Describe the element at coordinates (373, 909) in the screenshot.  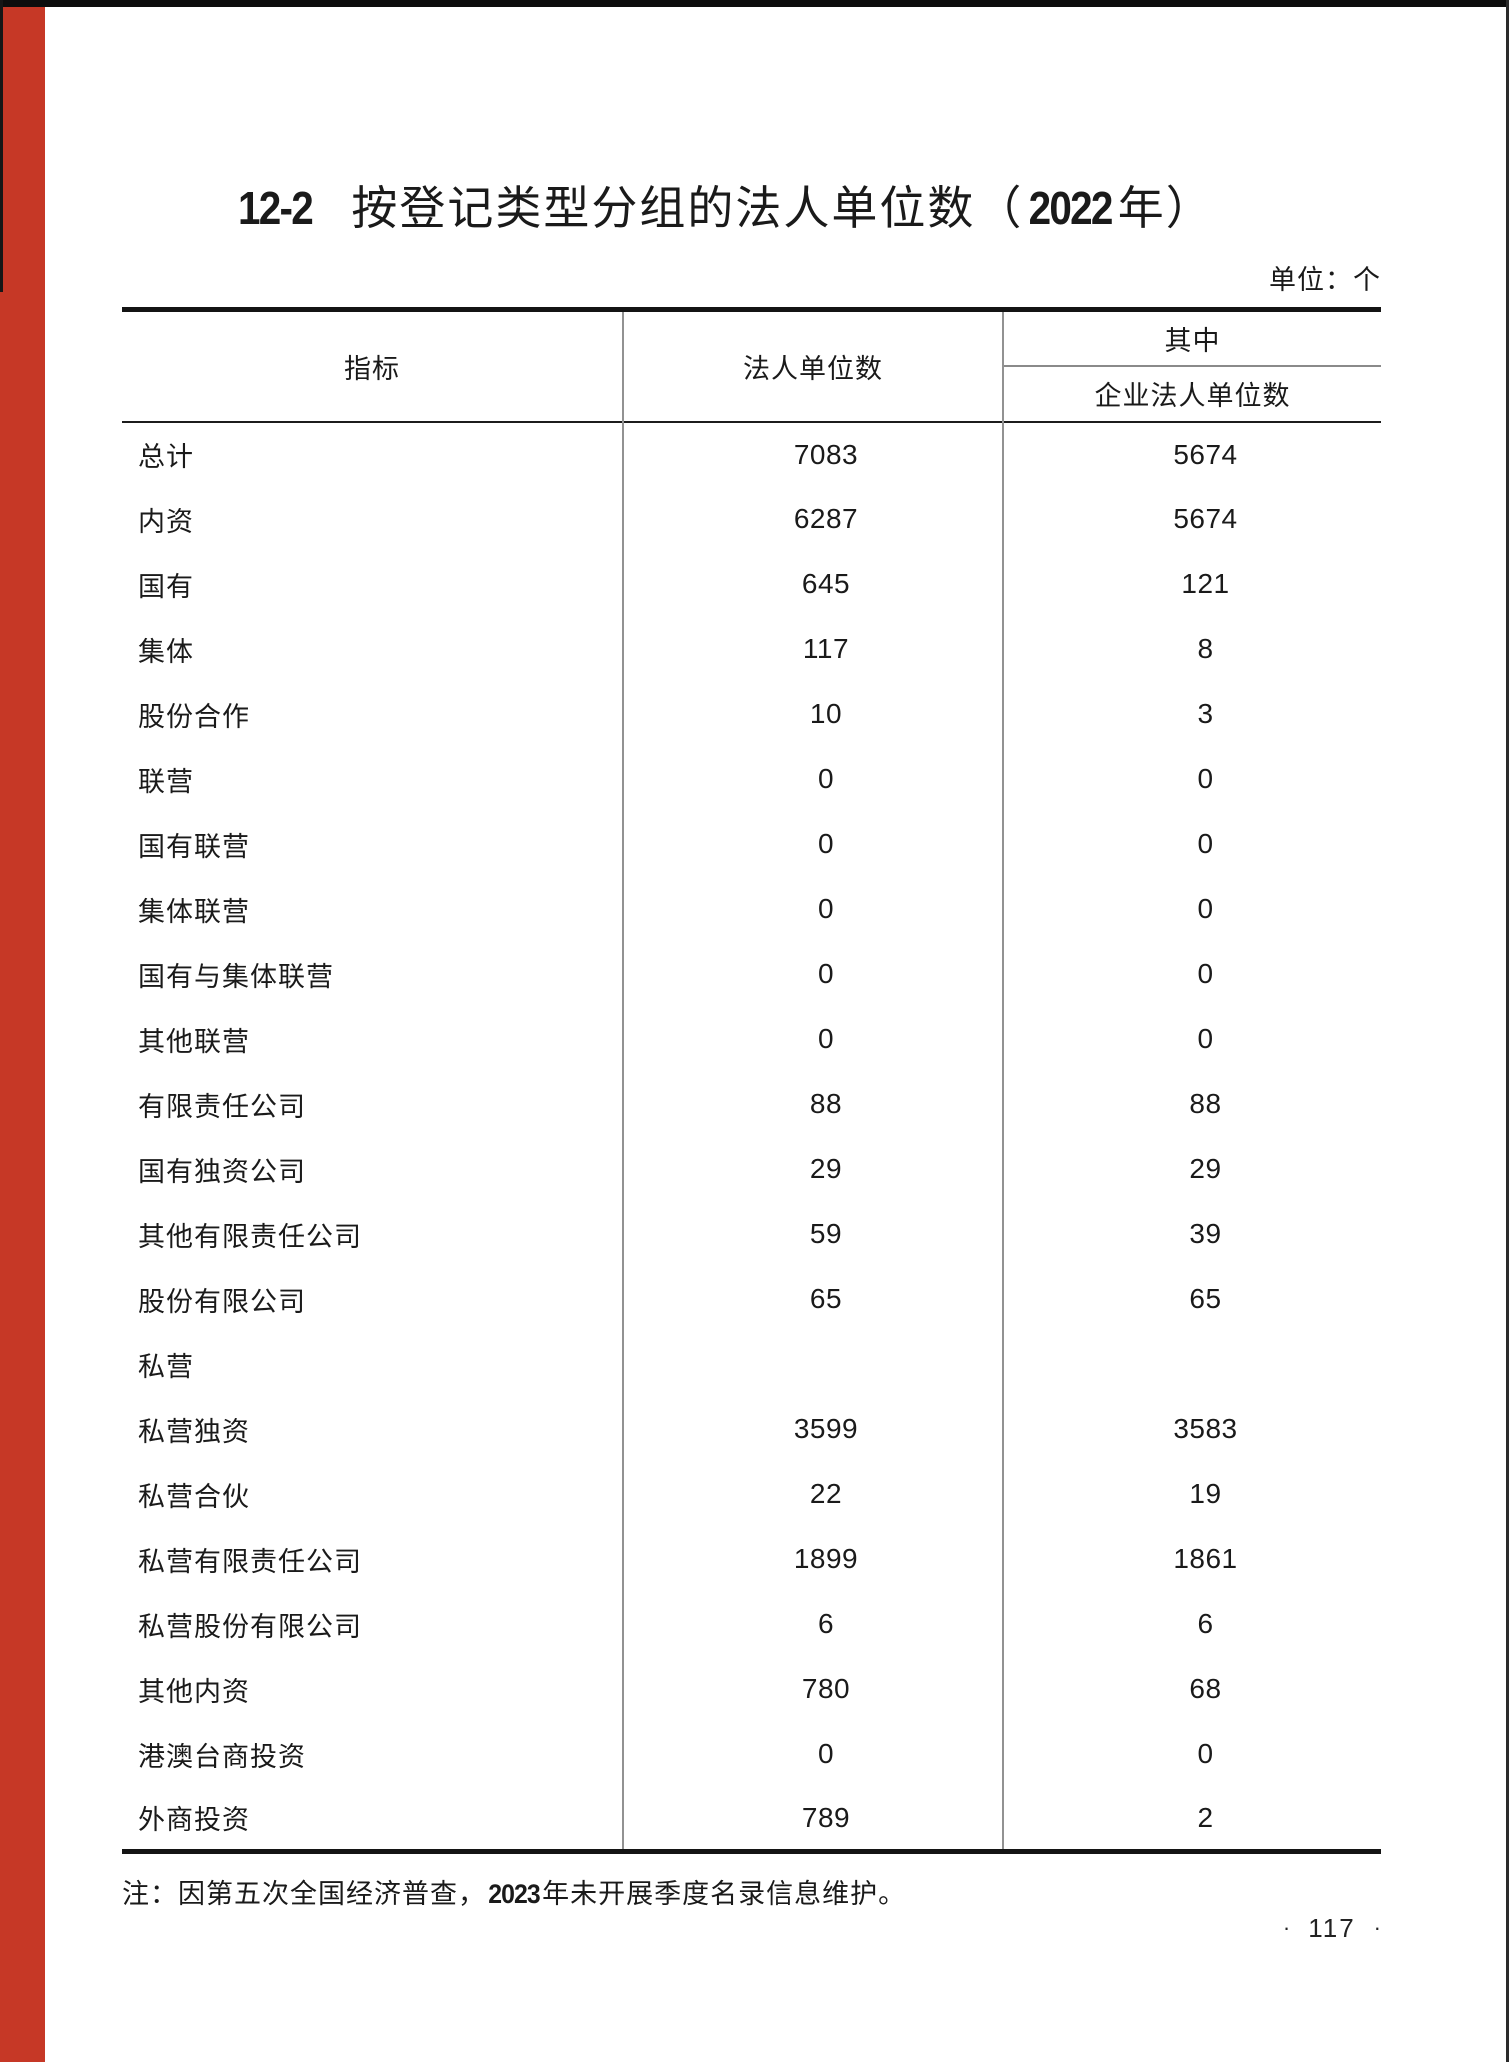
I see `row-label: 集体联营` at that location.